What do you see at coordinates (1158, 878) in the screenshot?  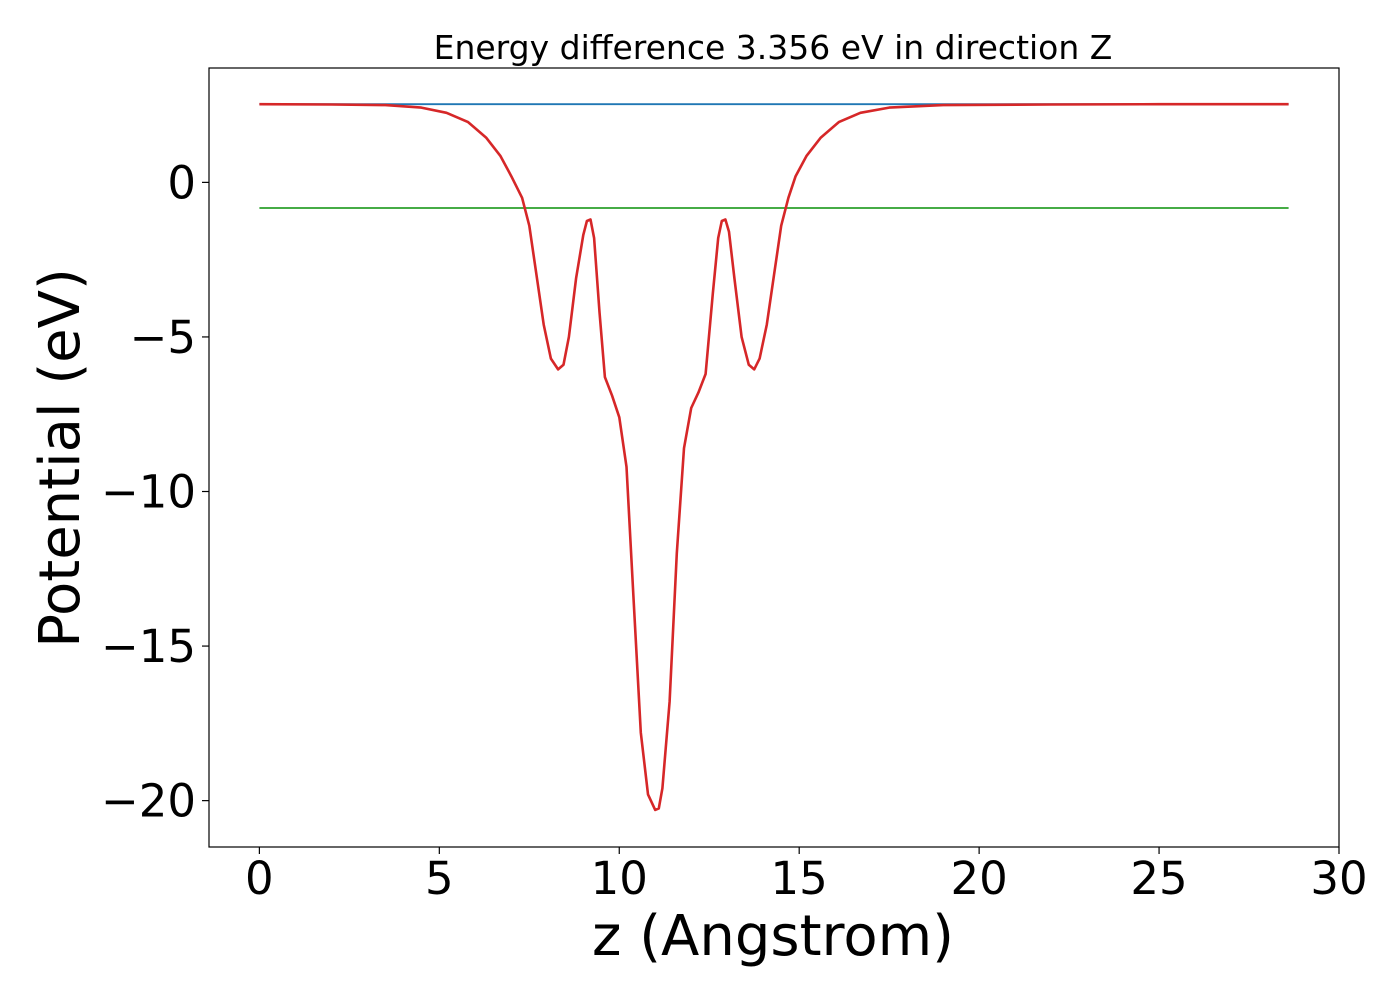 I see `x-tick-label: 25` at bounding box center [1158, 878].